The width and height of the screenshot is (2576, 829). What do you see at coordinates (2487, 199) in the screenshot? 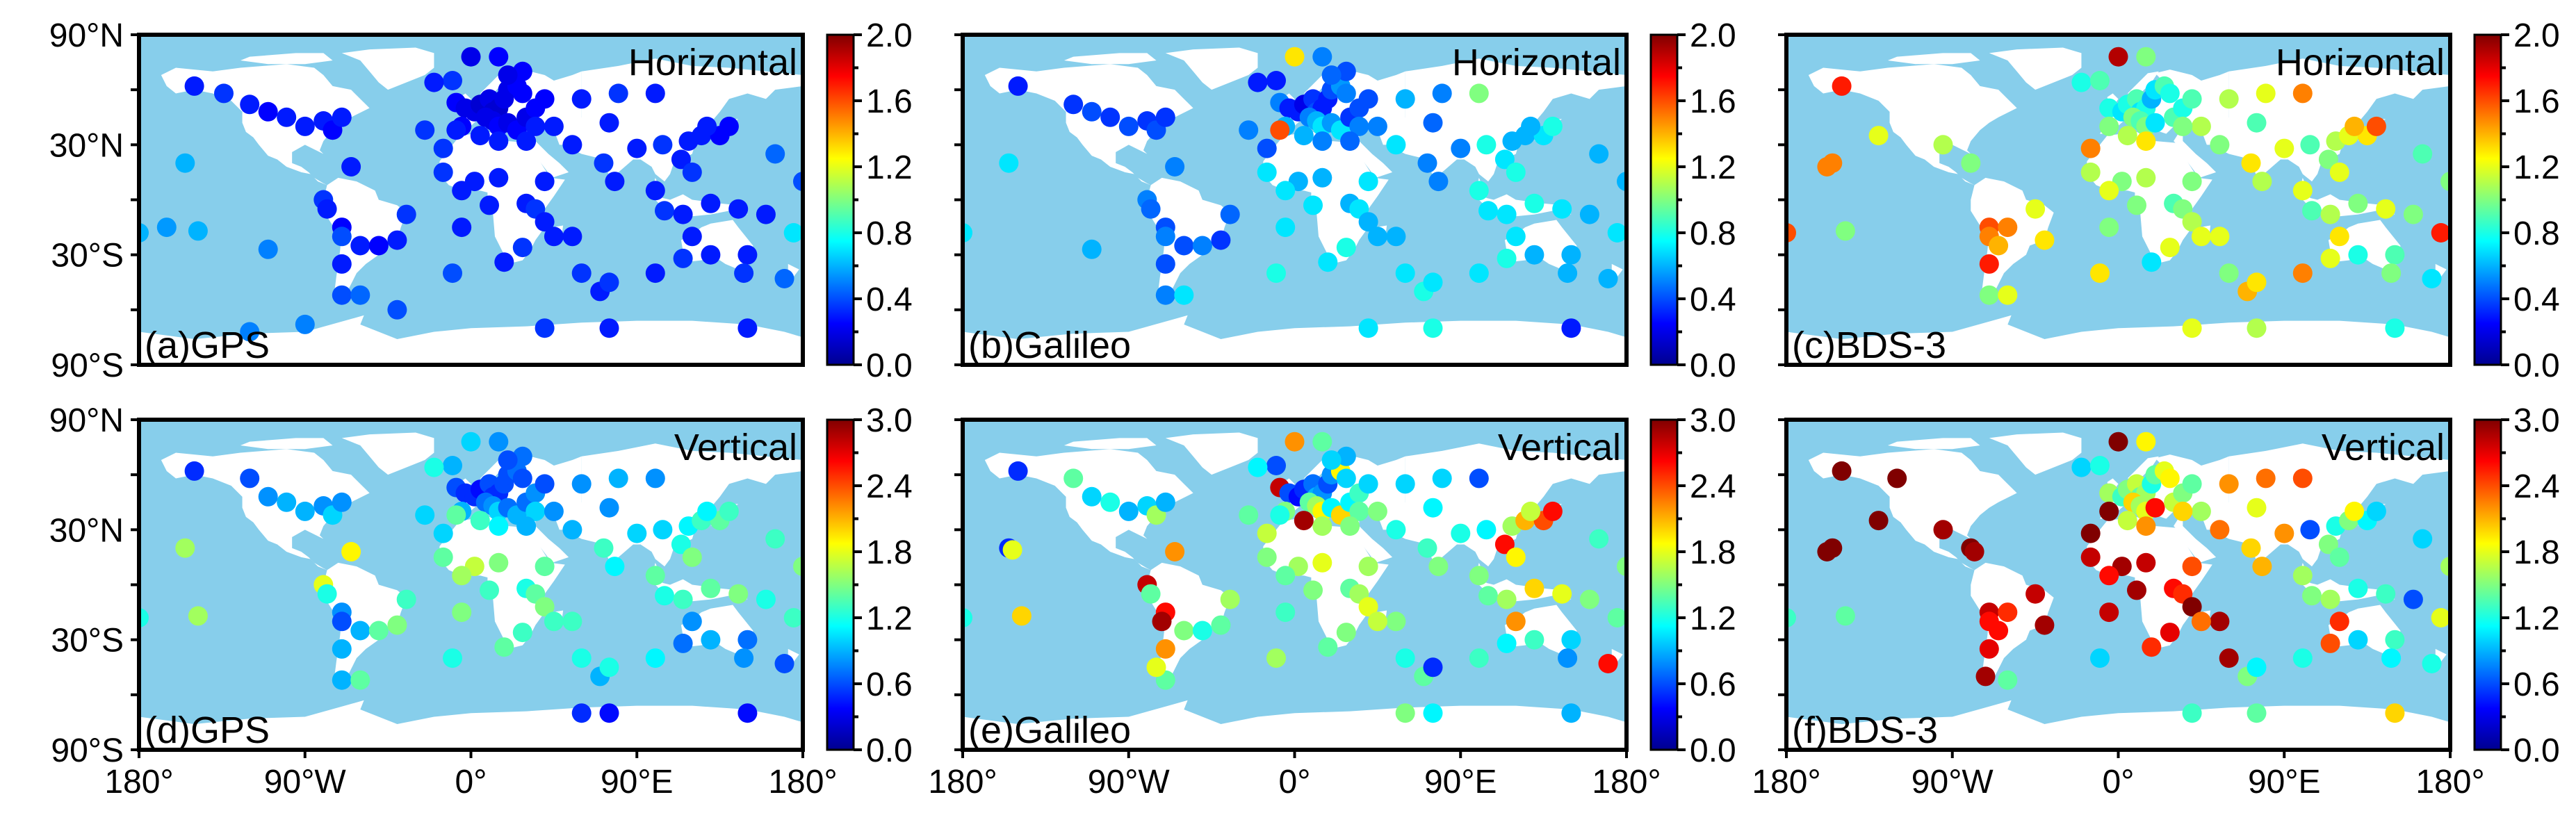
I see `colorbar-gradient` at bounding box center [2487, 199].